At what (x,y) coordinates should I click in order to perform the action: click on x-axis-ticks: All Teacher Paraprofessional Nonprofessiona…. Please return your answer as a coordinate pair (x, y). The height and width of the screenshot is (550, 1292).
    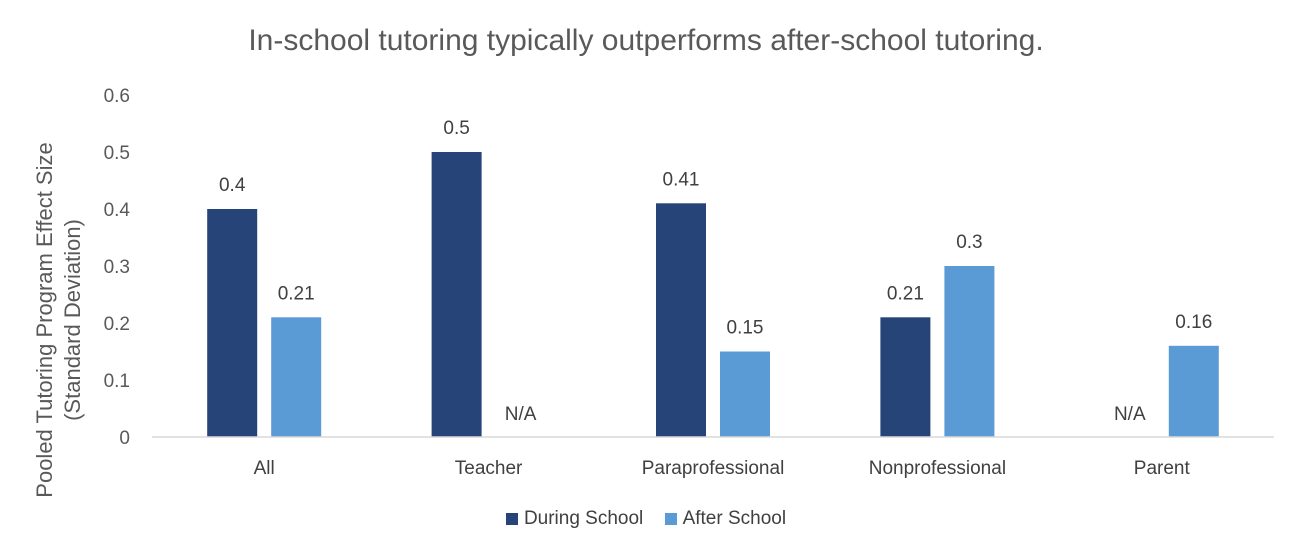
    Looking at the image, I should click on (722, 468).